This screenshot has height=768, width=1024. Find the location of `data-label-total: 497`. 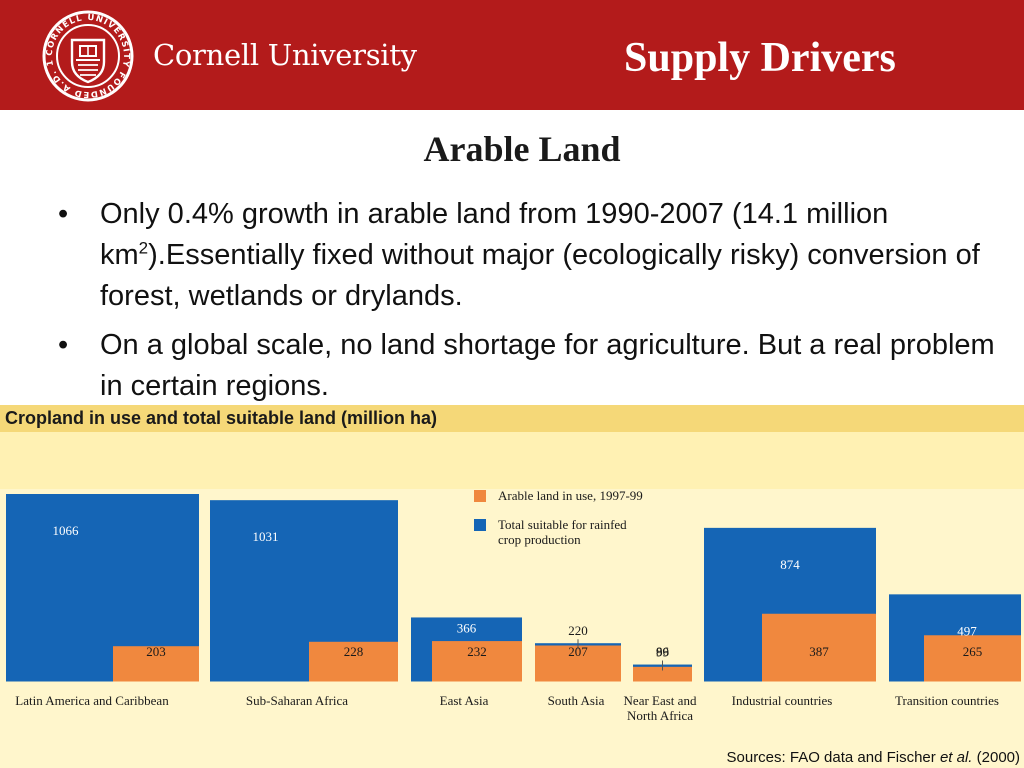

data-label-total: 497 is located at coordinates (967, 630).